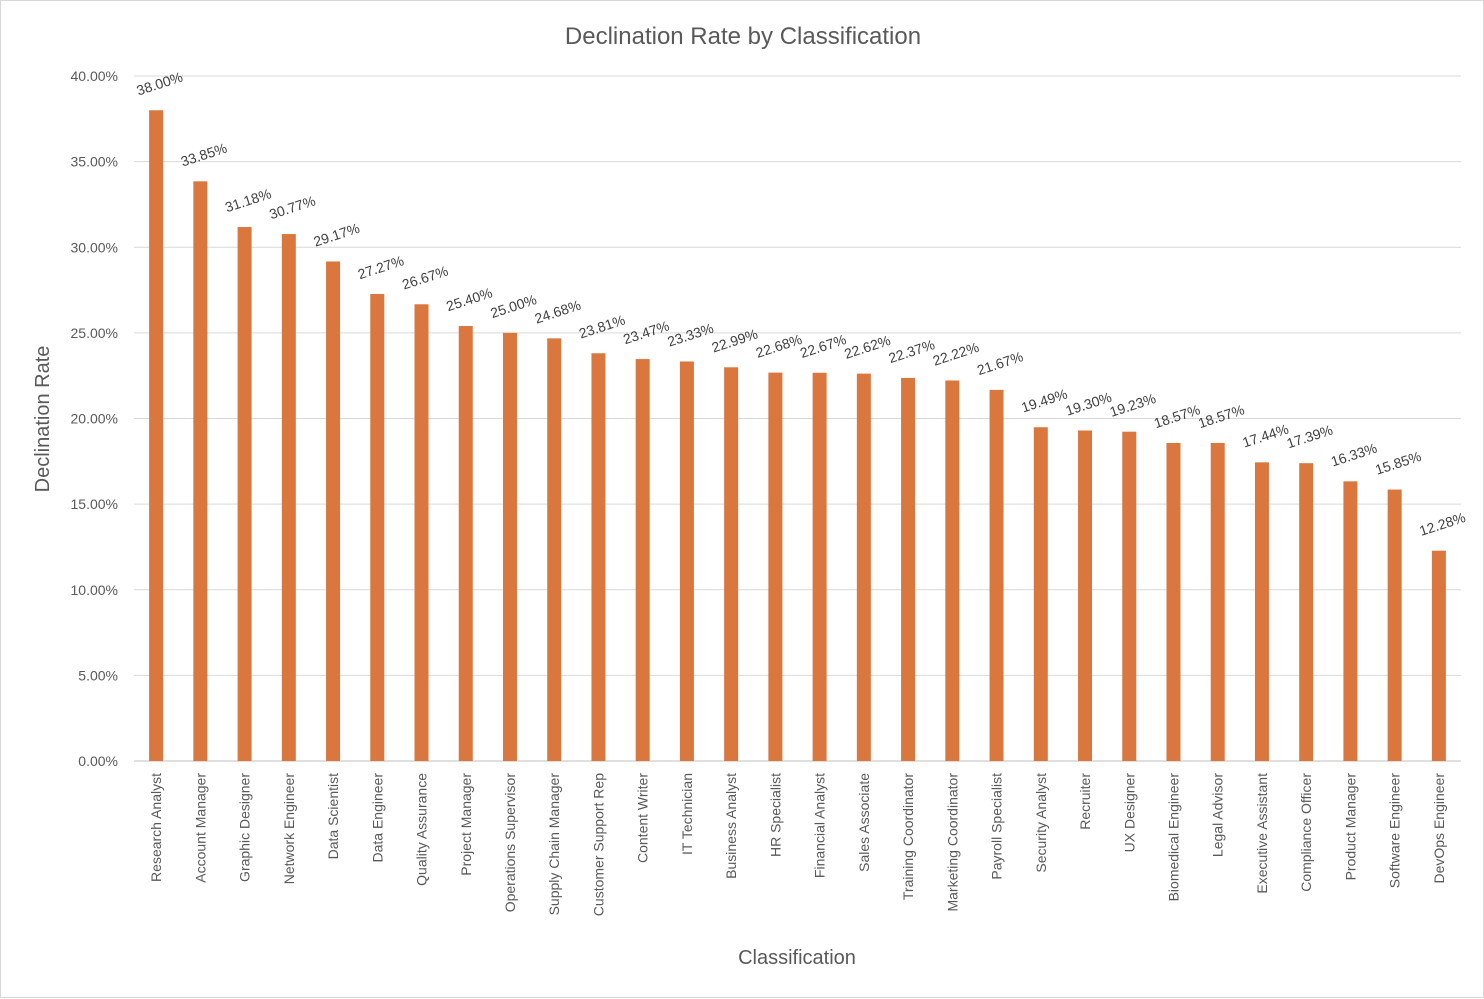 This screenshot has width=1484, height=999. What do you see at coordinates (823, 346) in the screenshot?
I see `data-label: 22.67%` at bounding box center [823, 346].